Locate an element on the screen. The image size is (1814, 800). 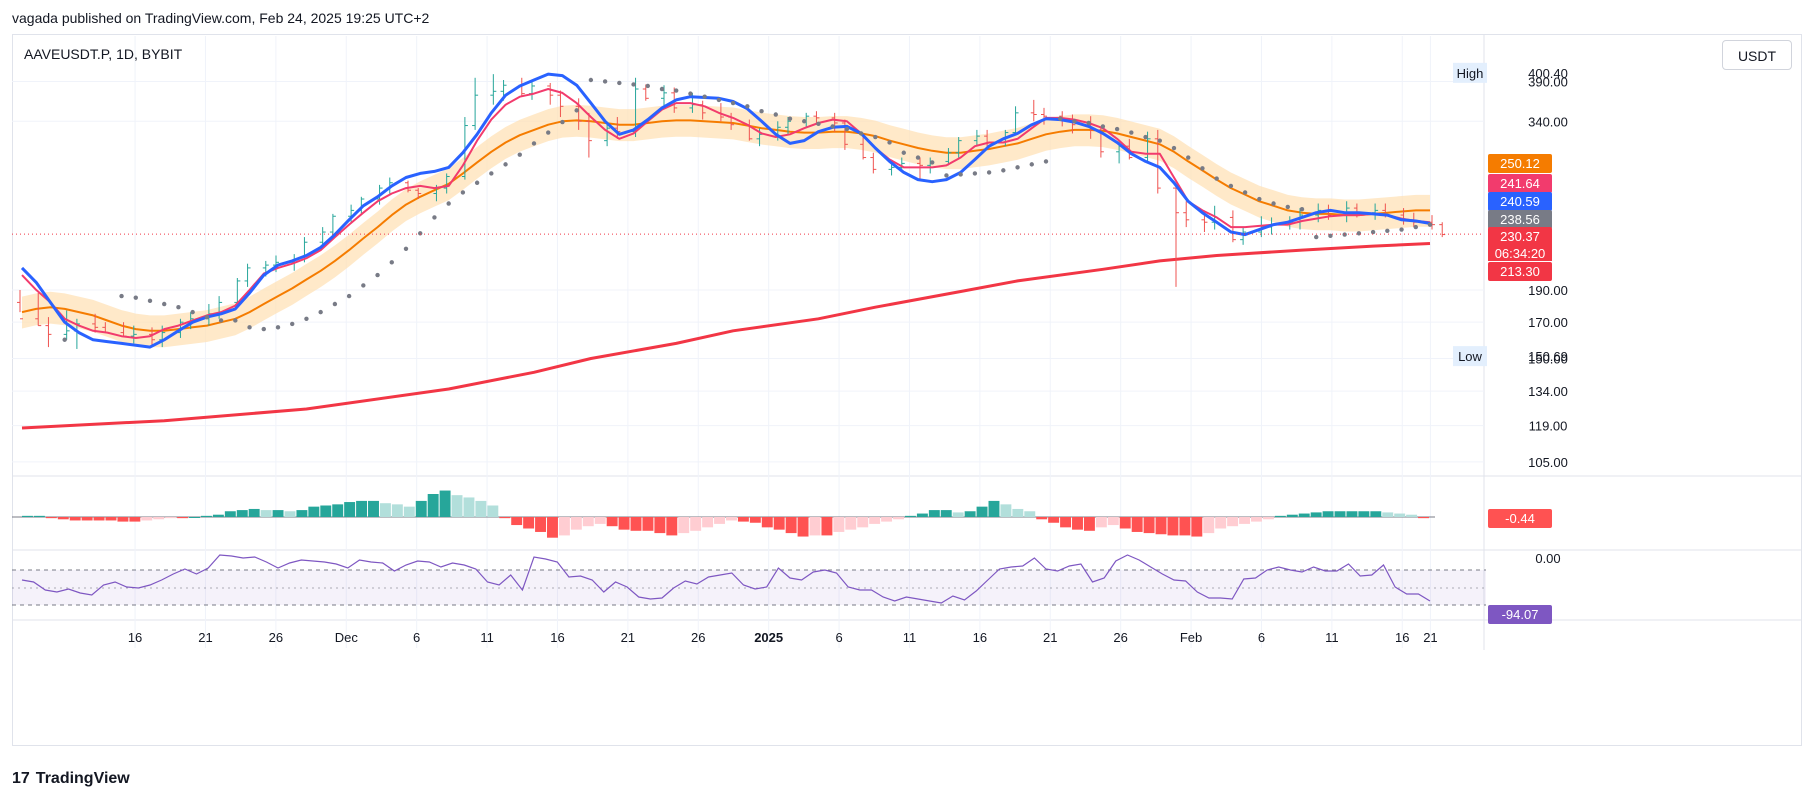
price-tag: 250.12 is located at coordinates (1520, 163).